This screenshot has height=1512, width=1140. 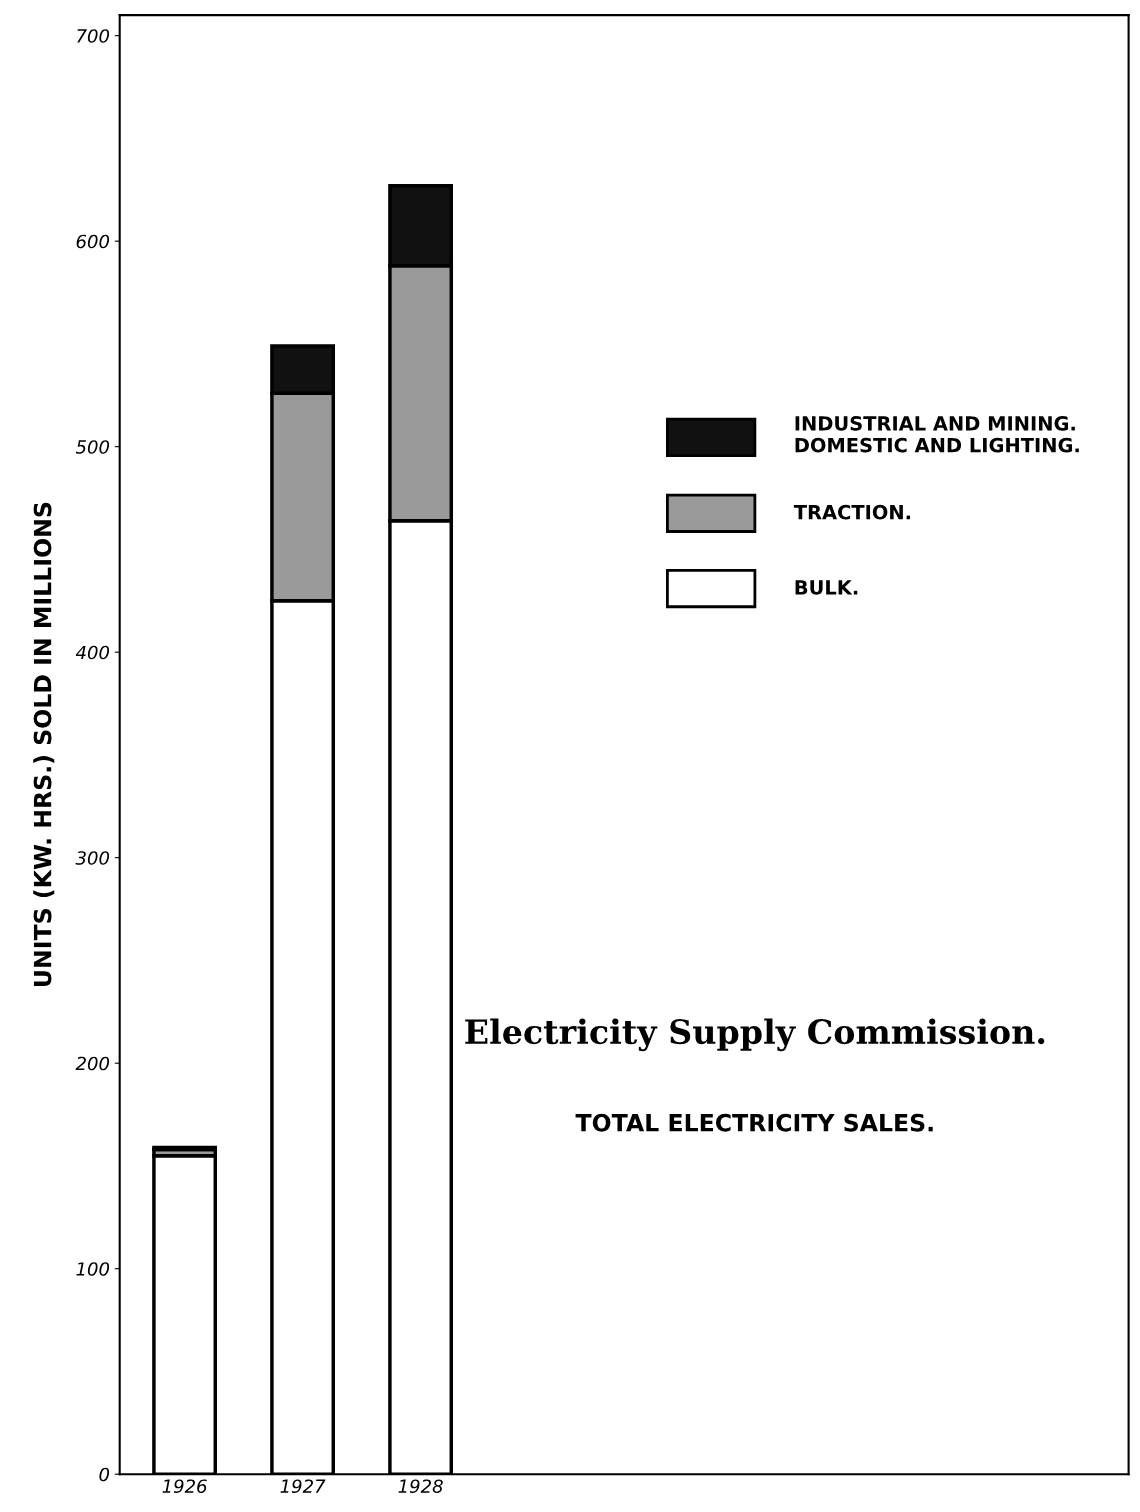 What do you see at coordinates (44, 744) in the screenshot?
I see `y-axis-title: UNITS (KW. HRS.) SOLD IN MILLIONS` at bounding box center [44, 744].